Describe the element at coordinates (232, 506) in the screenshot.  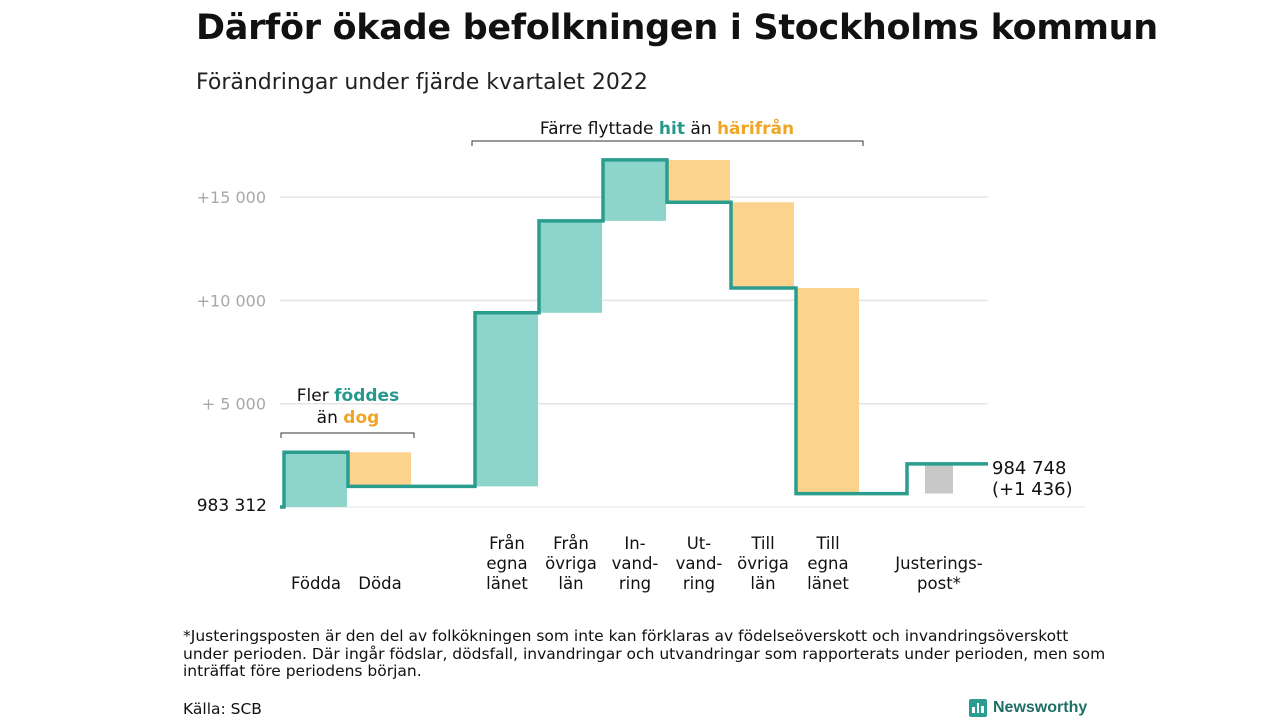
I see `start-value-label: 983 312` at that location.